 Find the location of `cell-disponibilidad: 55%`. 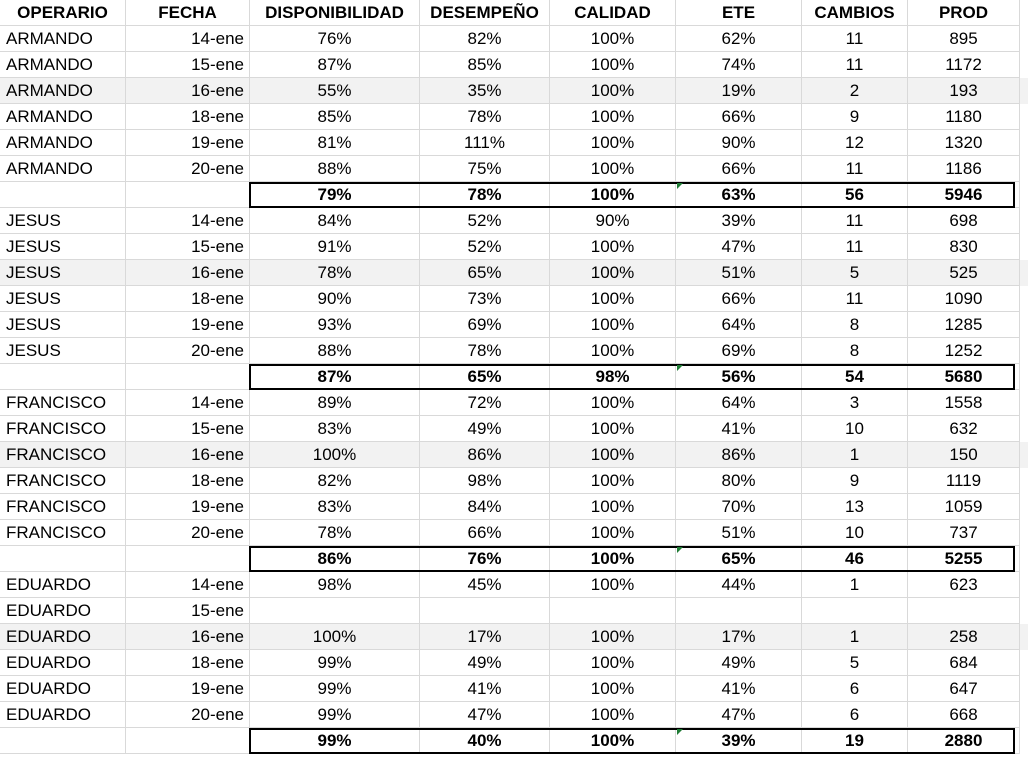

cell-disponibilidad: 55% is located at coordinates (335, 91).